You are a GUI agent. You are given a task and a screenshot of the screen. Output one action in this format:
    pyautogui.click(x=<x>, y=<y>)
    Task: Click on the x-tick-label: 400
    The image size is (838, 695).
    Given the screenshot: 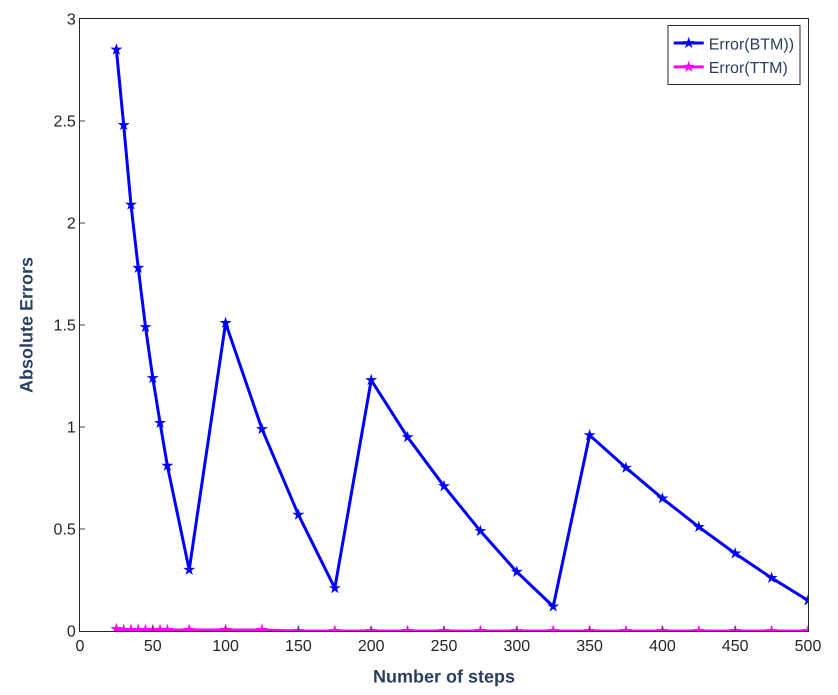 What is the action you would take?
    pyautogui.click(x=662, y=647)
    